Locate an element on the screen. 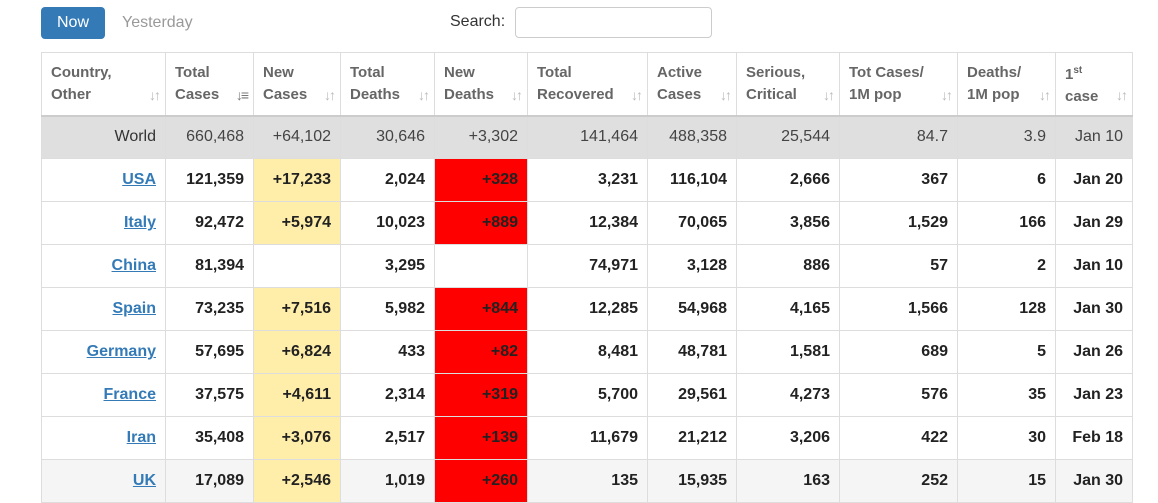 The height and width of the screenshot is (503, 1158). country-link: UK is located at coordinates (144, 480).